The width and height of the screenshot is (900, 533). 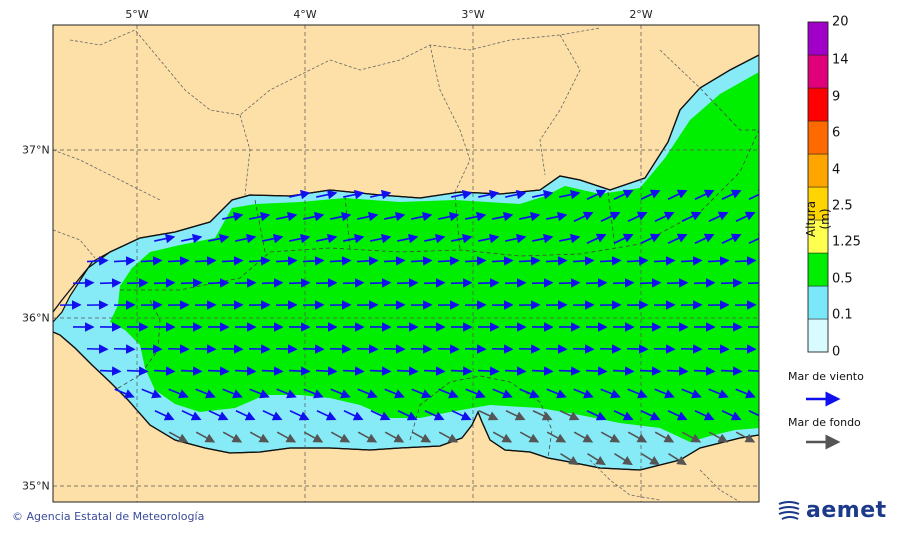 I want to click on colorbar-label: 14, so click(x=840, y=60).